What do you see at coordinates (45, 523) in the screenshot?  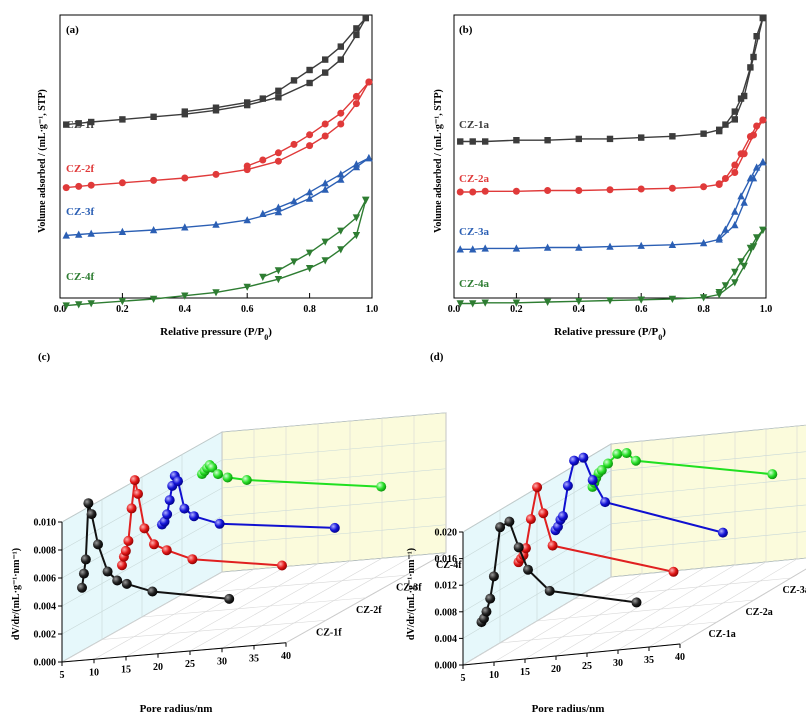 I see `y-tick-label: 0.010` at bounding box center [45, 523].